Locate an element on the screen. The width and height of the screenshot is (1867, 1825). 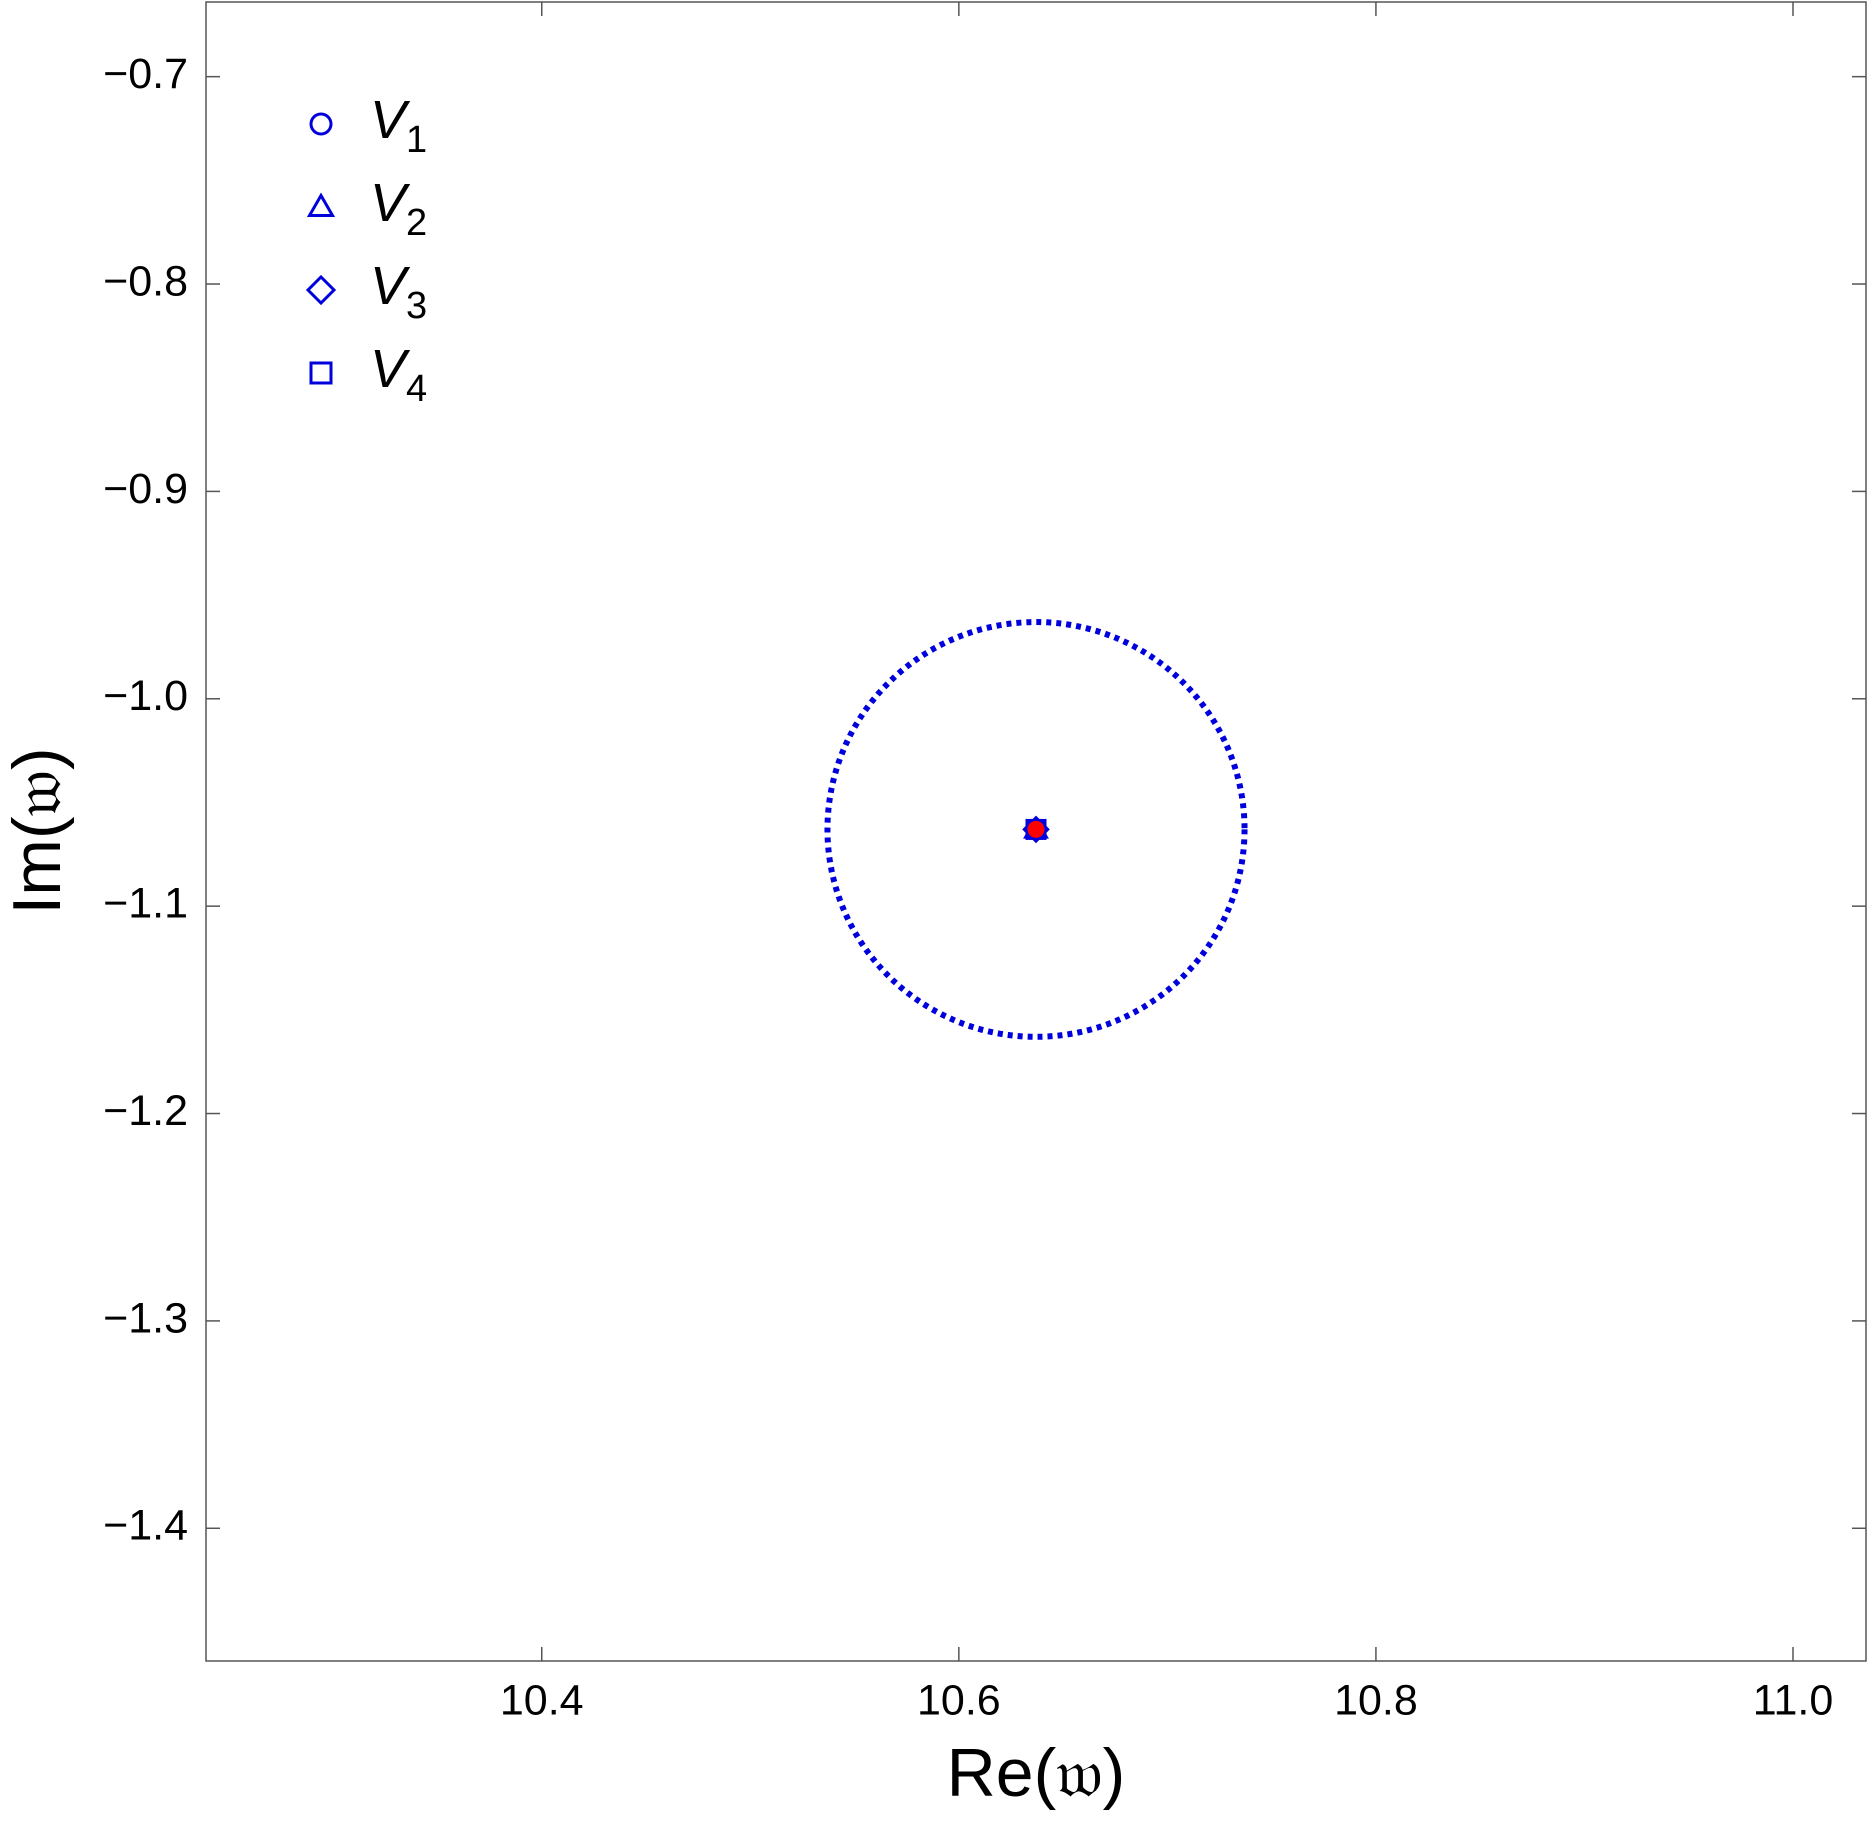
x-tick-label: 11.0 is located at coordinates (1793, 1700).